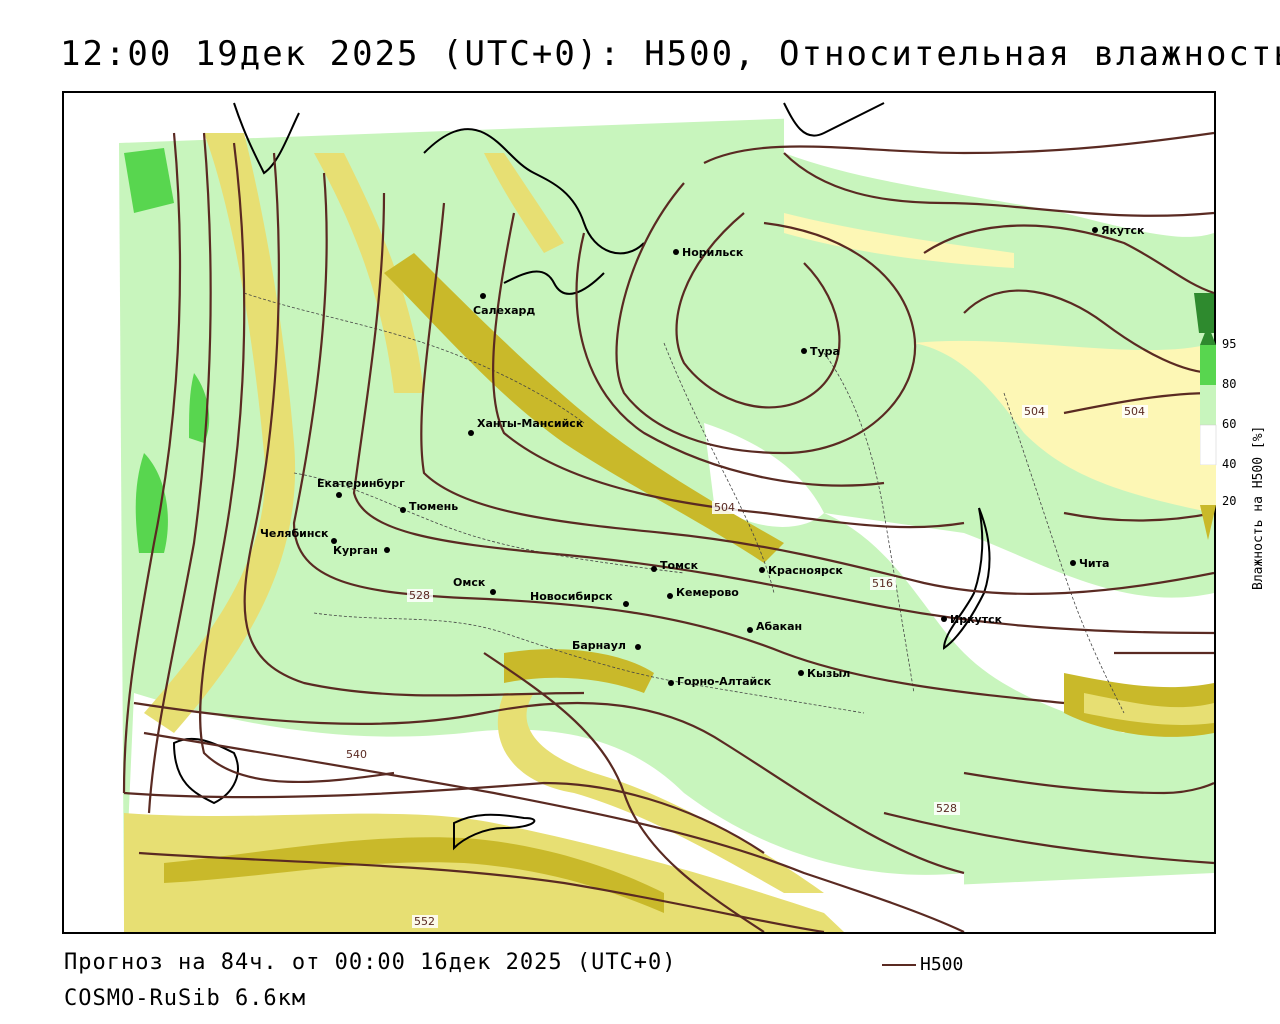 This screenshot has width=1280, height=1024. I want to click on colorbar-tick: 80, so click(1229, 384).